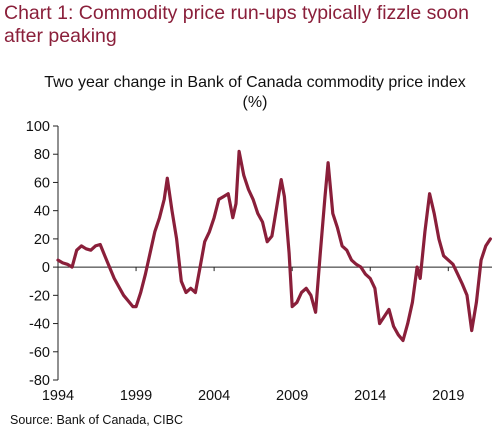  Describe the element at coordinates (42, 183) in the screenshot. I see `y-tick-label: 60` at that location.